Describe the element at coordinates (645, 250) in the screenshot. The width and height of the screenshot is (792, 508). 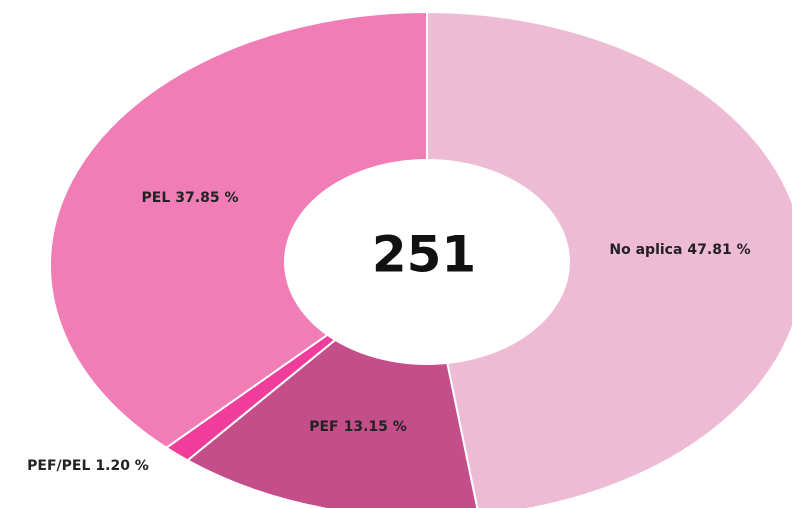
I see `label-name: No aplica` at that location.